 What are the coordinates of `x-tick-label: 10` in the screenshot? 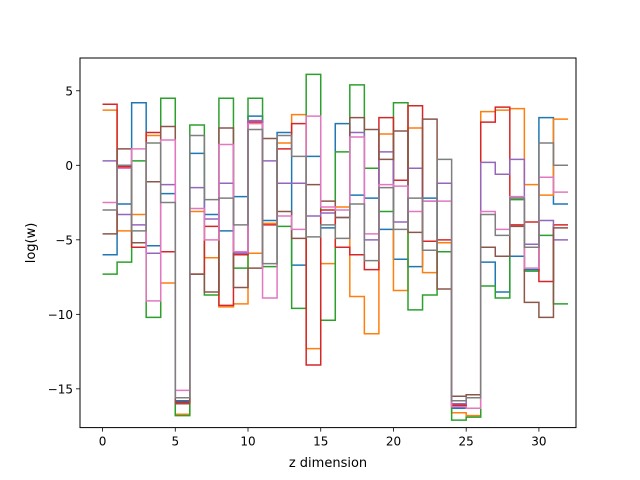 It's located at (247, 442).